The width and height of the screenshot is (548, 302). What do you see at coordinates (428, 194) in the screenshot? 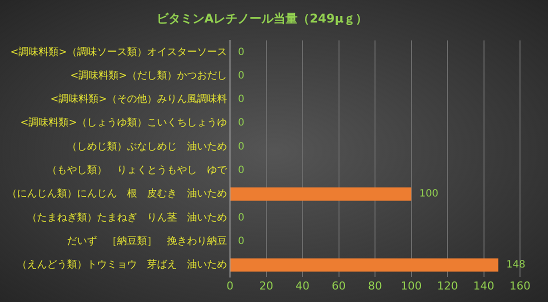
I see `data-label: 100` at bounding box center [428, 194].